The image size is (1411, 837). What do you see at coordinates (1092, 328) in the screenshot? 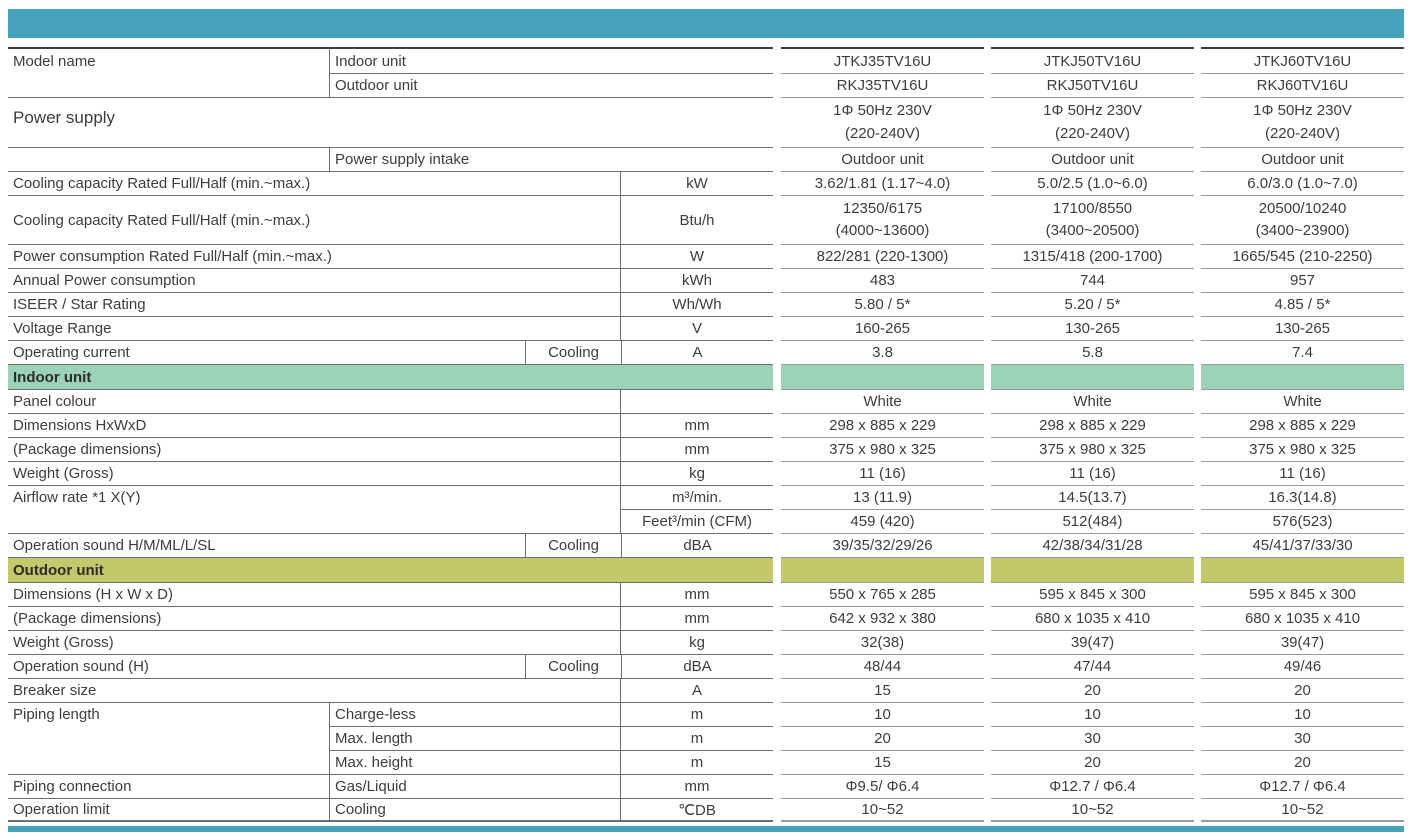
I see `spec-value: 130-265` at bounding box center [1092, 328].